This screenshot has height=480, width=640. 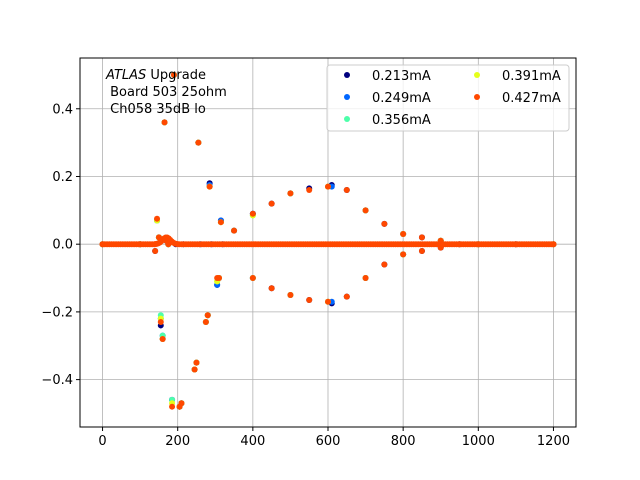 I want to click on legend-label: 0.391mA, so click(x=531, y=76).